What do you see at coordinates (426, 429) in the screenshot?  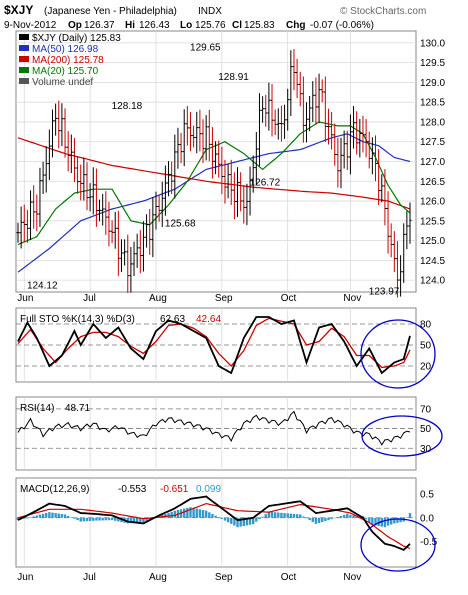 I see `rsi-tick-label: 50` at bounding box center [426, 429].